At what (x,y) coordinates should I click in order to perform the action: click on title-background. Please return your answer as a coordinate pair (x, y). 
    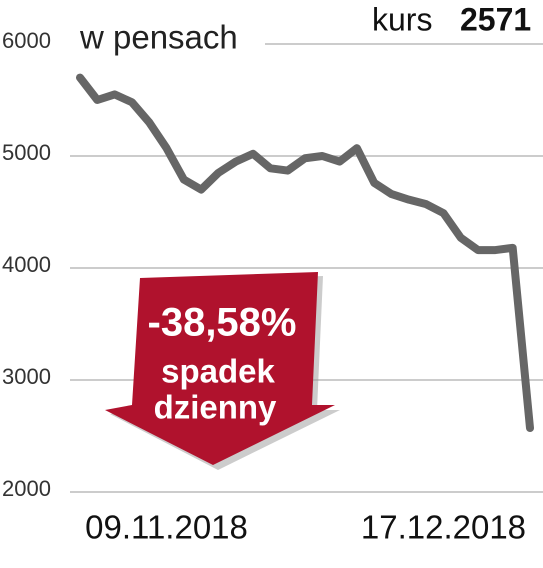
    Looking at the image, I should click on (167, 40).